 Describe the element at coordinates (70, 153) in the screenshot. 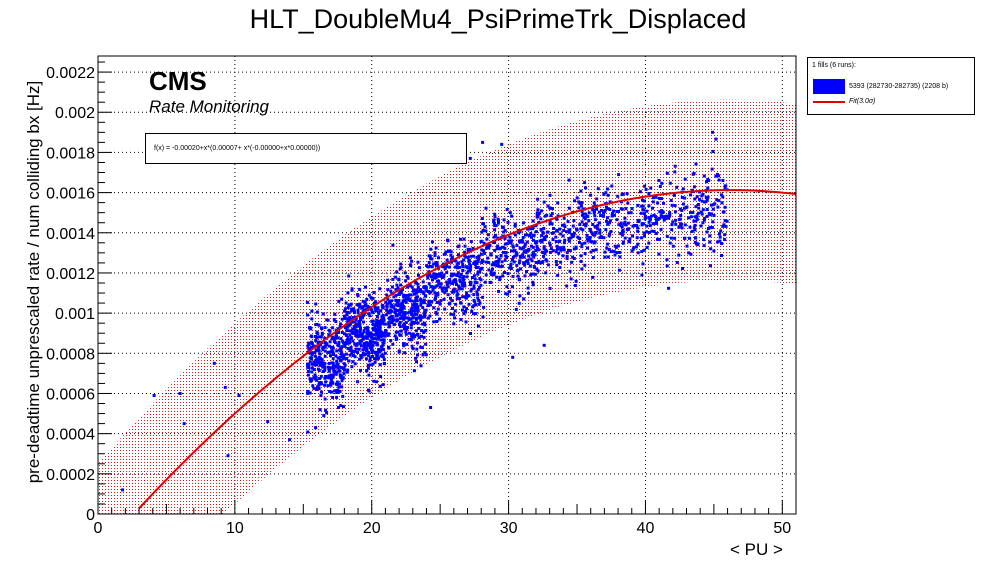

I see `y-tick-label: 0.0018` at that location.